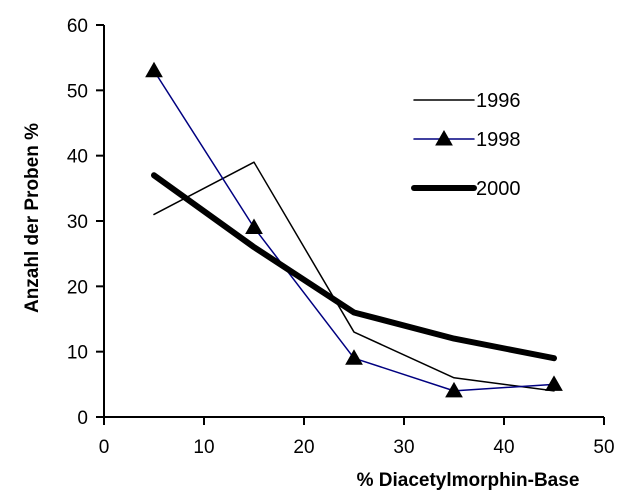 Image resolution: width=628 pixels, height=493 pixels. What do you see at coordinates (357, 437) in the screenshot?
I see `x-axis-ticks: 0 10 20 30 40 50` at bounding box center [357, 437].